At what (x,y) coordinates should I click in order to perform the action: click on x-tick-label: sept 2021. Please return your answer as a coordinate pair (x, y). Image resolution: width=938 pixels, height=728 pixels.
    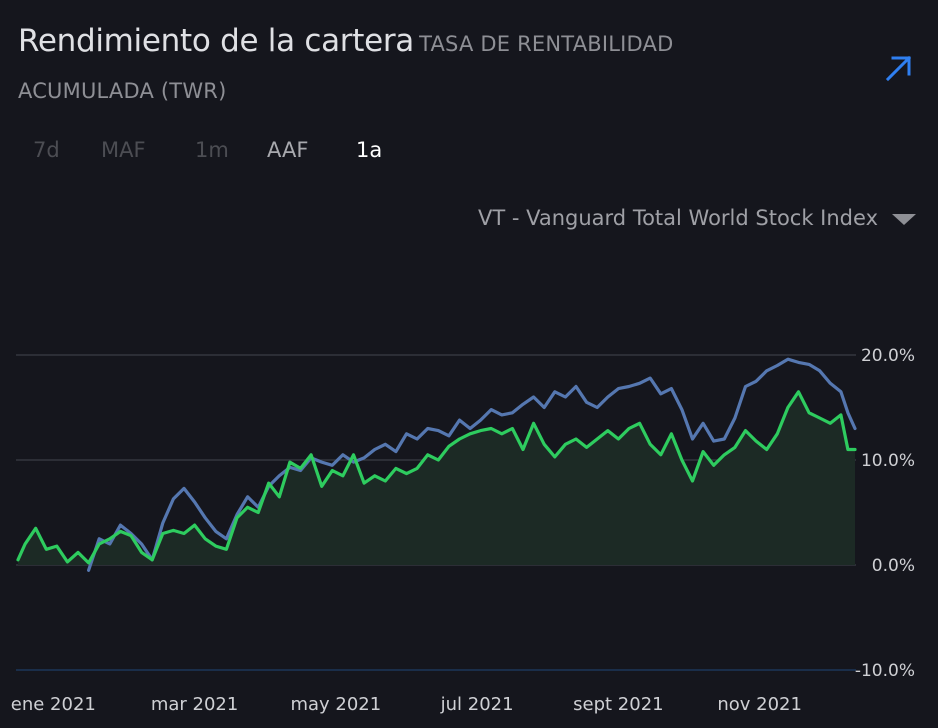
    Looking at the image, I should click on (618, 704).